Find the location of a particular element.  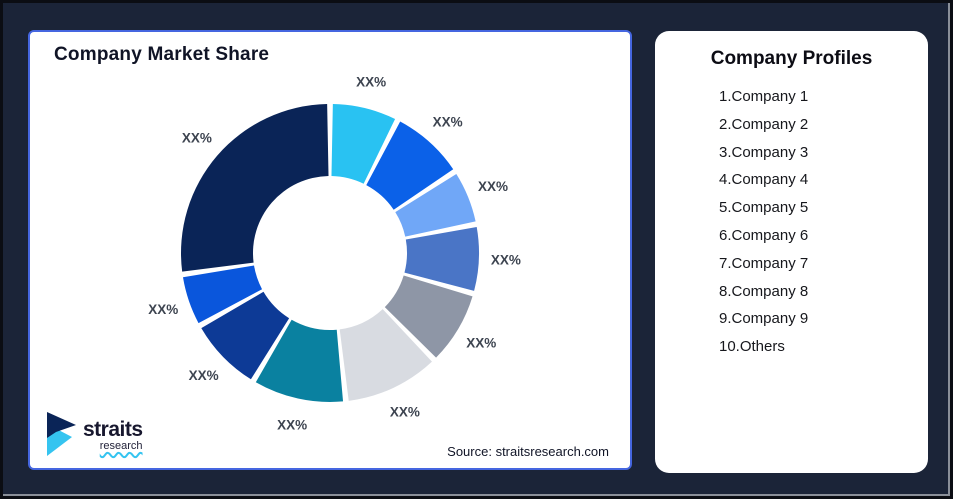

logo-name: straits is located at coordinates (113, 429).